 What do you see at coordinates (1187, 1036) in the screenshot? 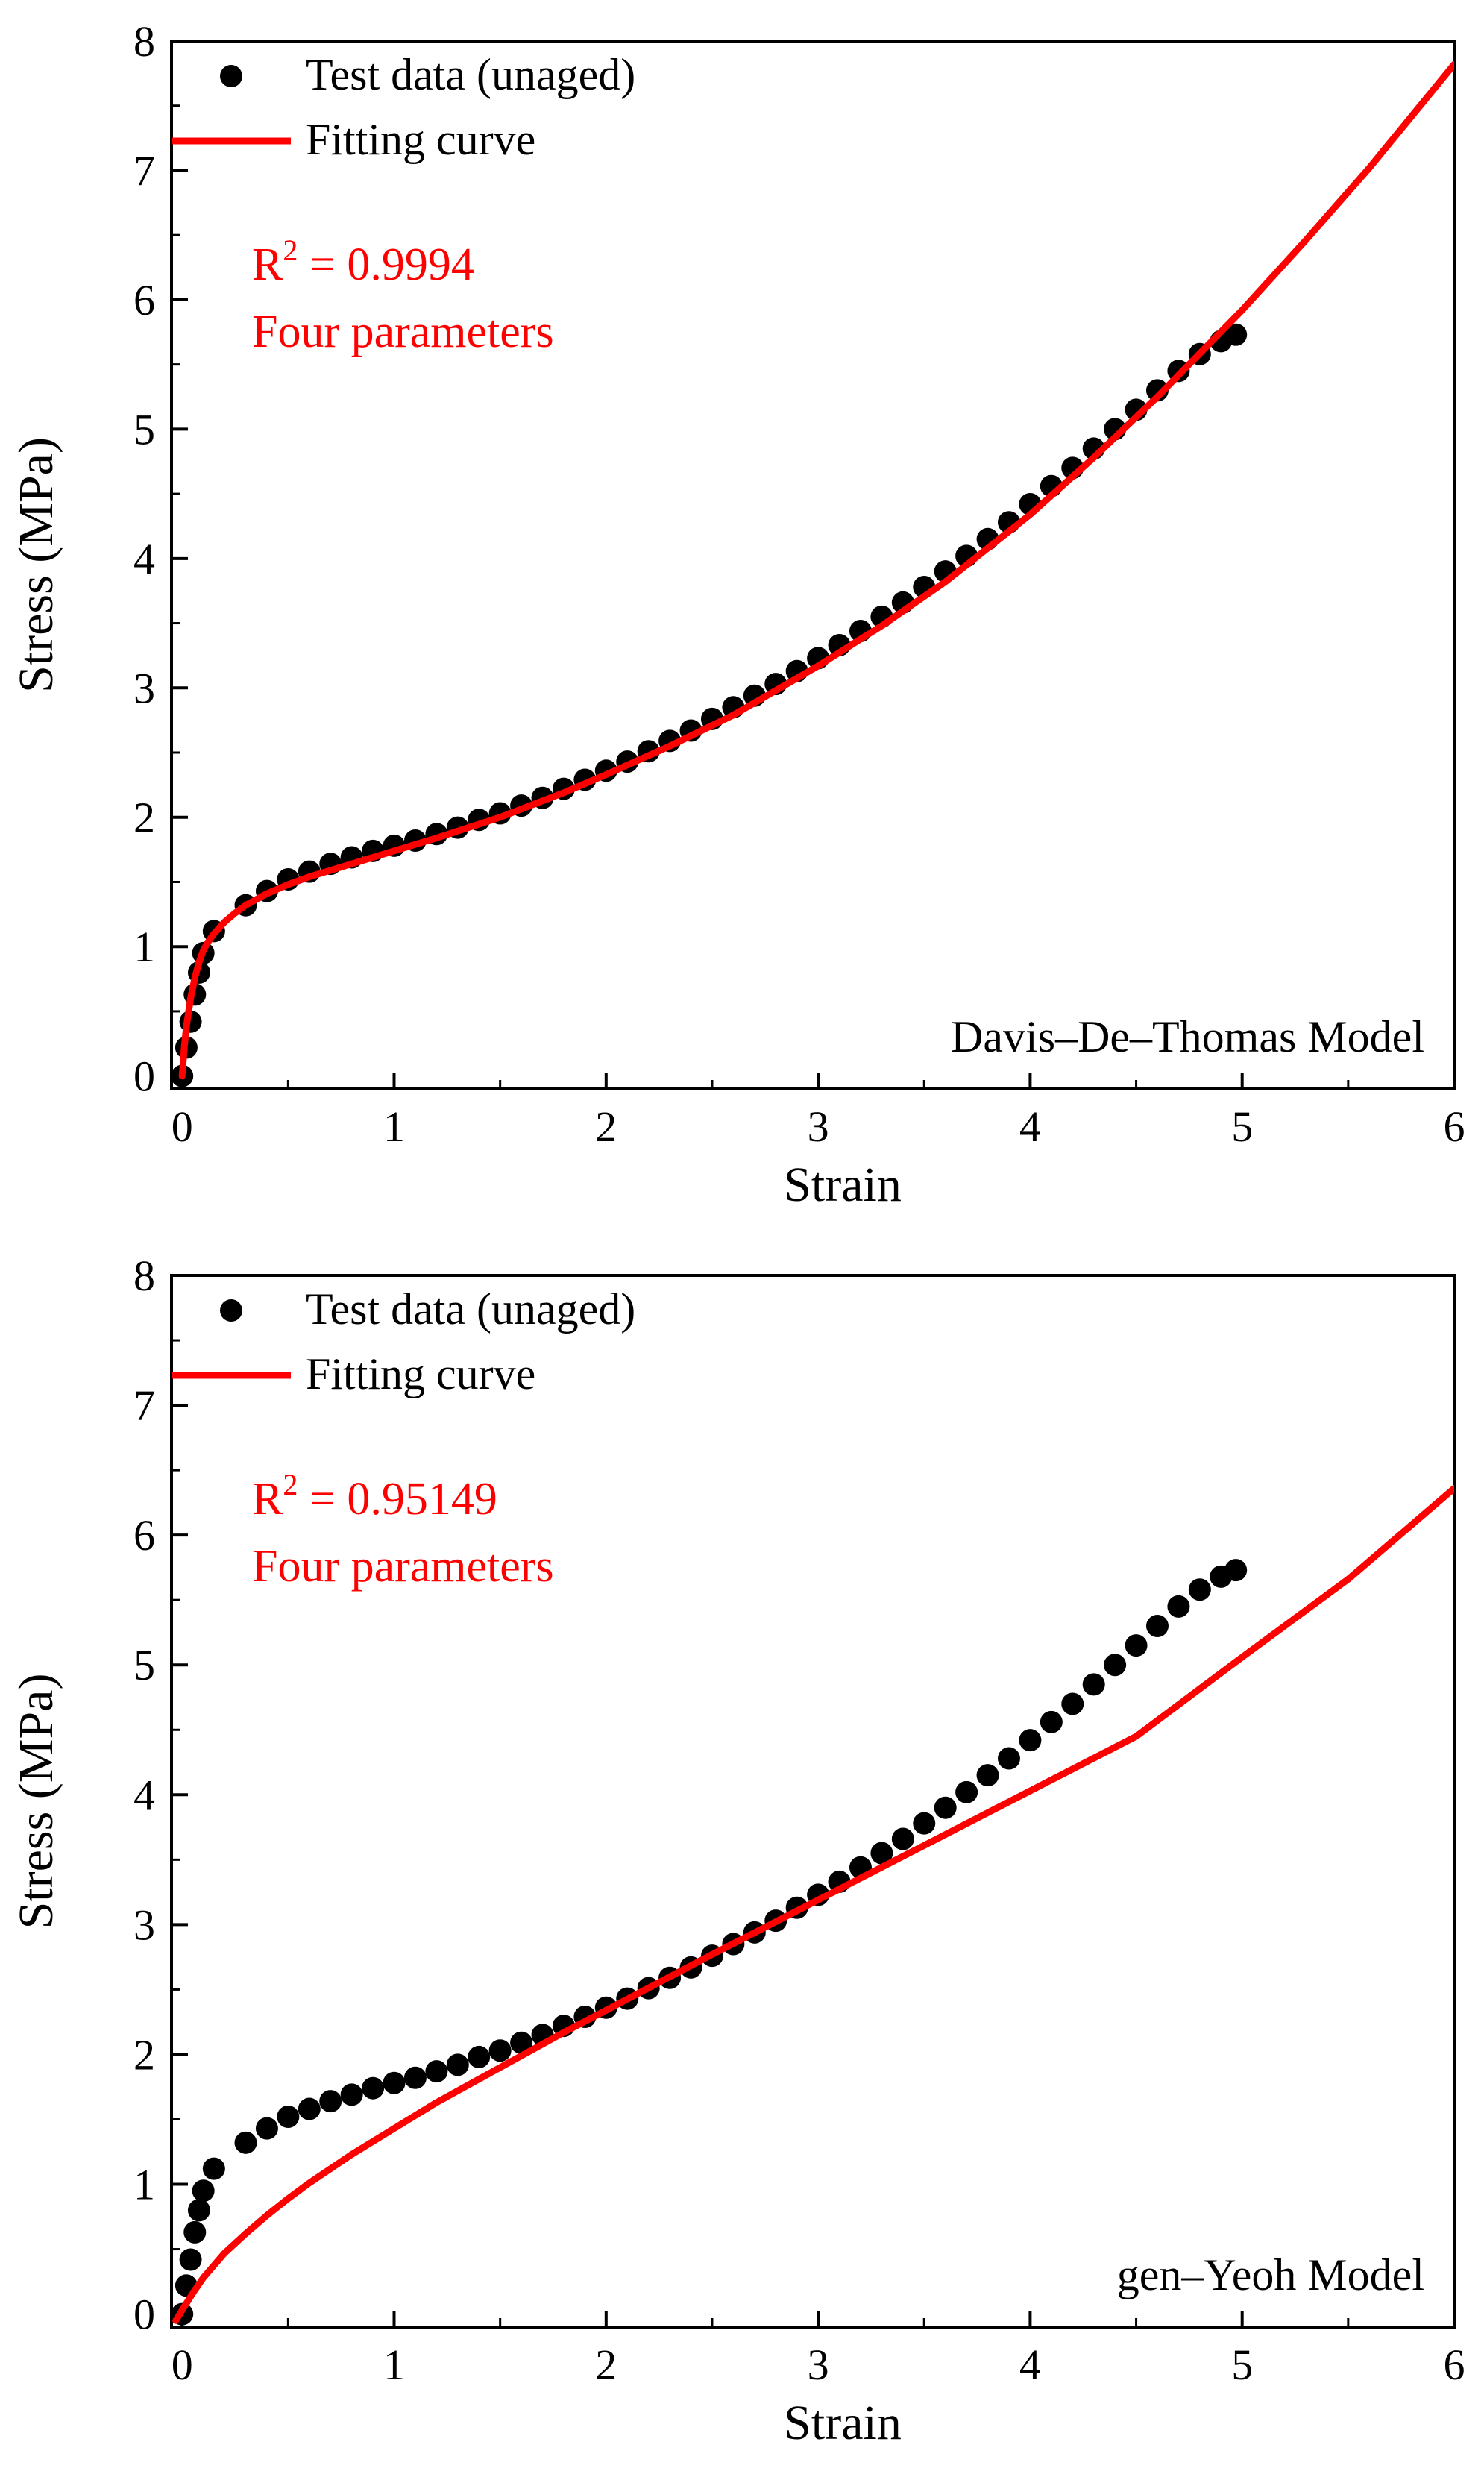
I see `model-name-label: Davis–De–Thomas Model` at bounding box center [1187, 1036].